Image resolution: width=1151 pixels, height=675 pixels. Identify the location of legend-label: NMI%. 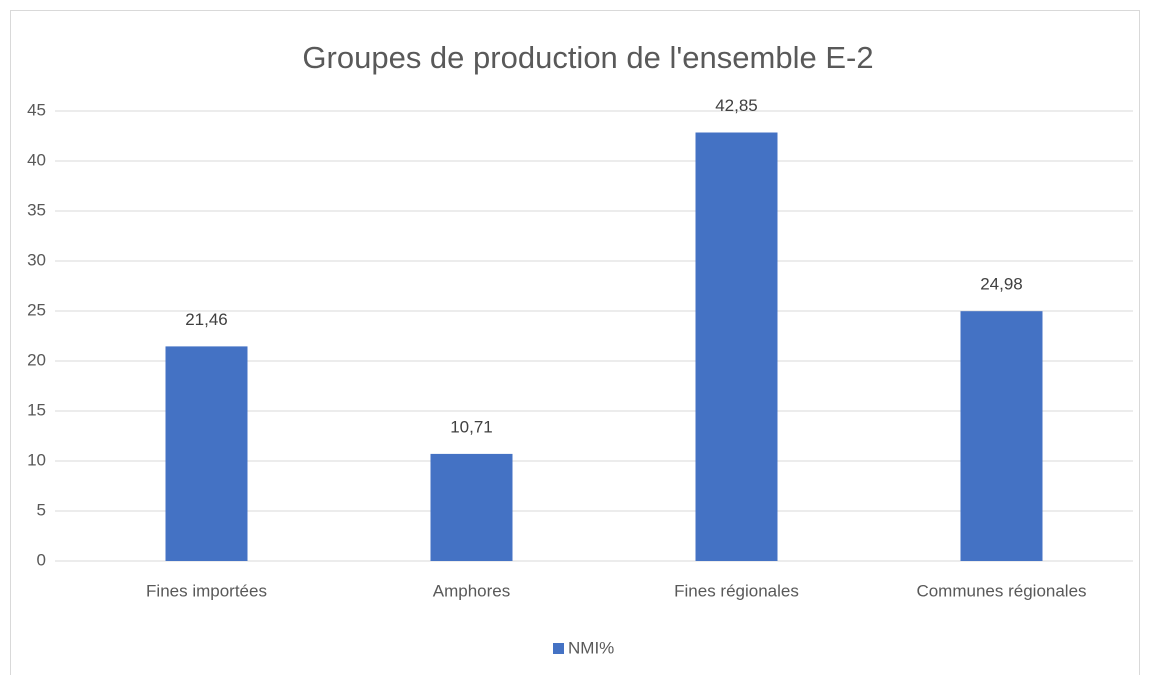
(591, 647).